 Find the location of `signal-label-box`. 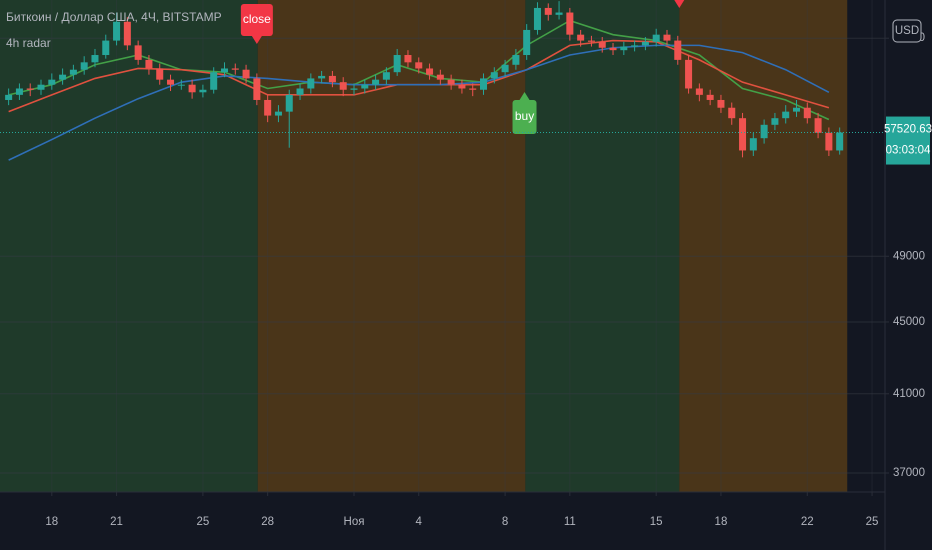

signal-label-box is located at coordinates (524, 117).